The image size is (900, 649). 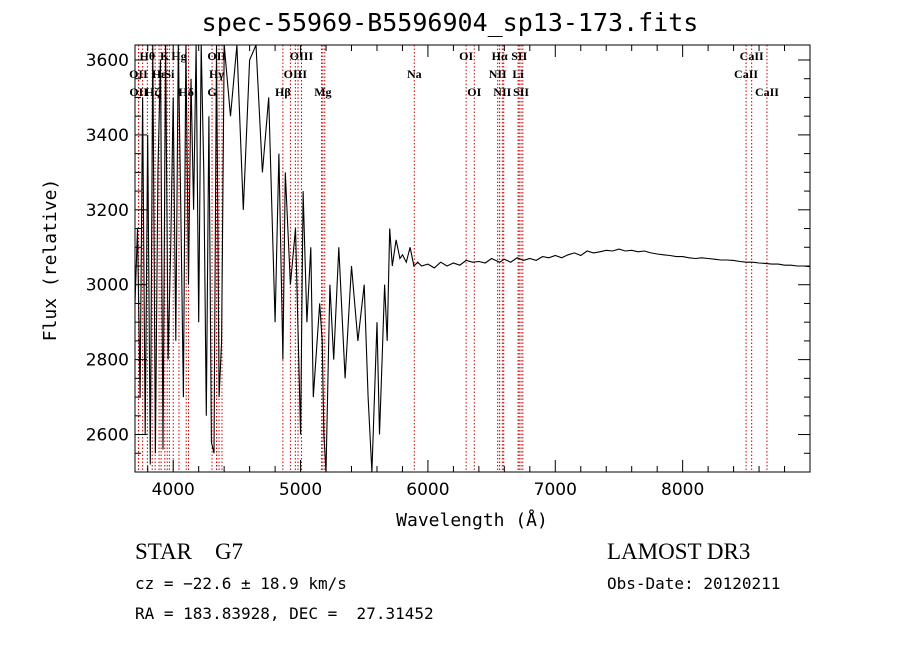 I want to click on y-tick-label: 3200, so click(x=107, y=211).